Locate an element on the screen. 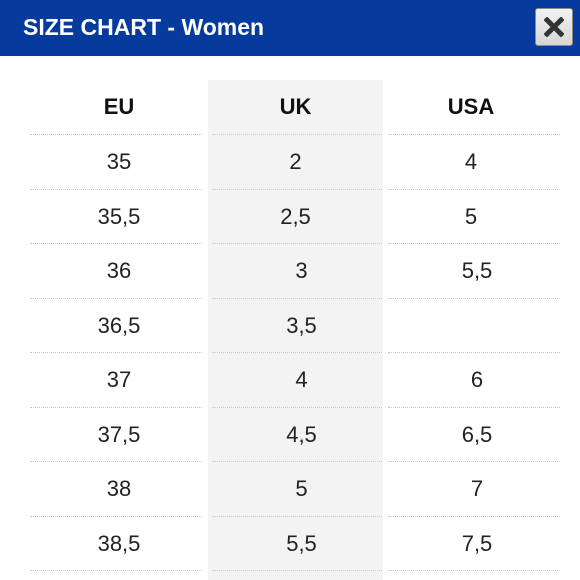  cell-usa: 5,5 is located at coordinates (477, 270).